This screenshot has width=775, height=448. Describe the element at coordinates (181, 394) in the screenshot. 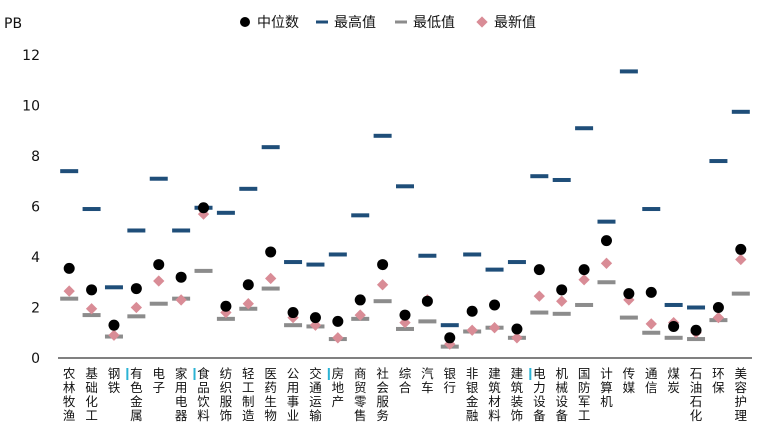

I see `x-category-label: 家用电器` at that location.